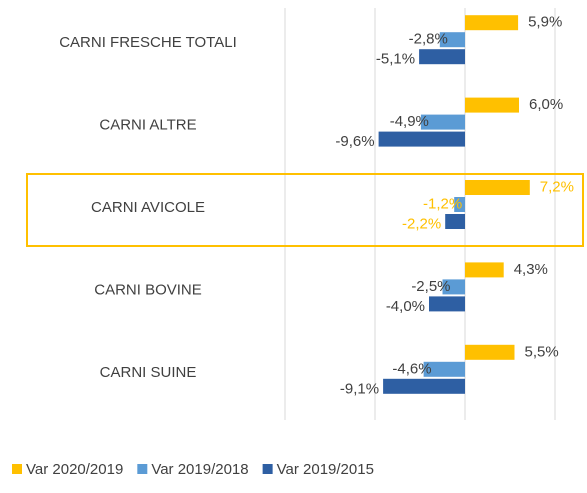 Image resolution: width=587 pixels, height=493 pixels. Describe the element at coordinates (428, 39) in the screenshot. I see `value-label: -2,8%` at that location.